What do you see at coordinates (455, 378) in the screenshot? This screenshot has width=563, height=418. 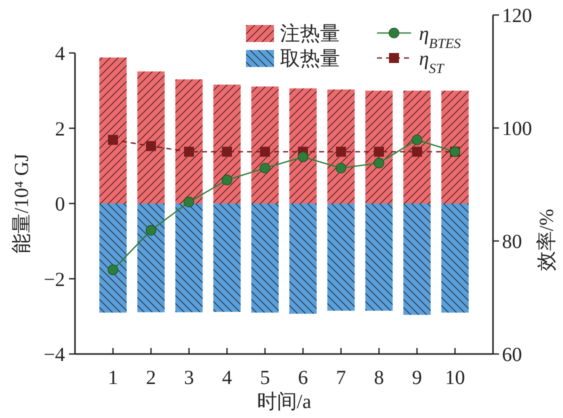 I see `x-tick-label: 10` at bounding box center [455, 378].